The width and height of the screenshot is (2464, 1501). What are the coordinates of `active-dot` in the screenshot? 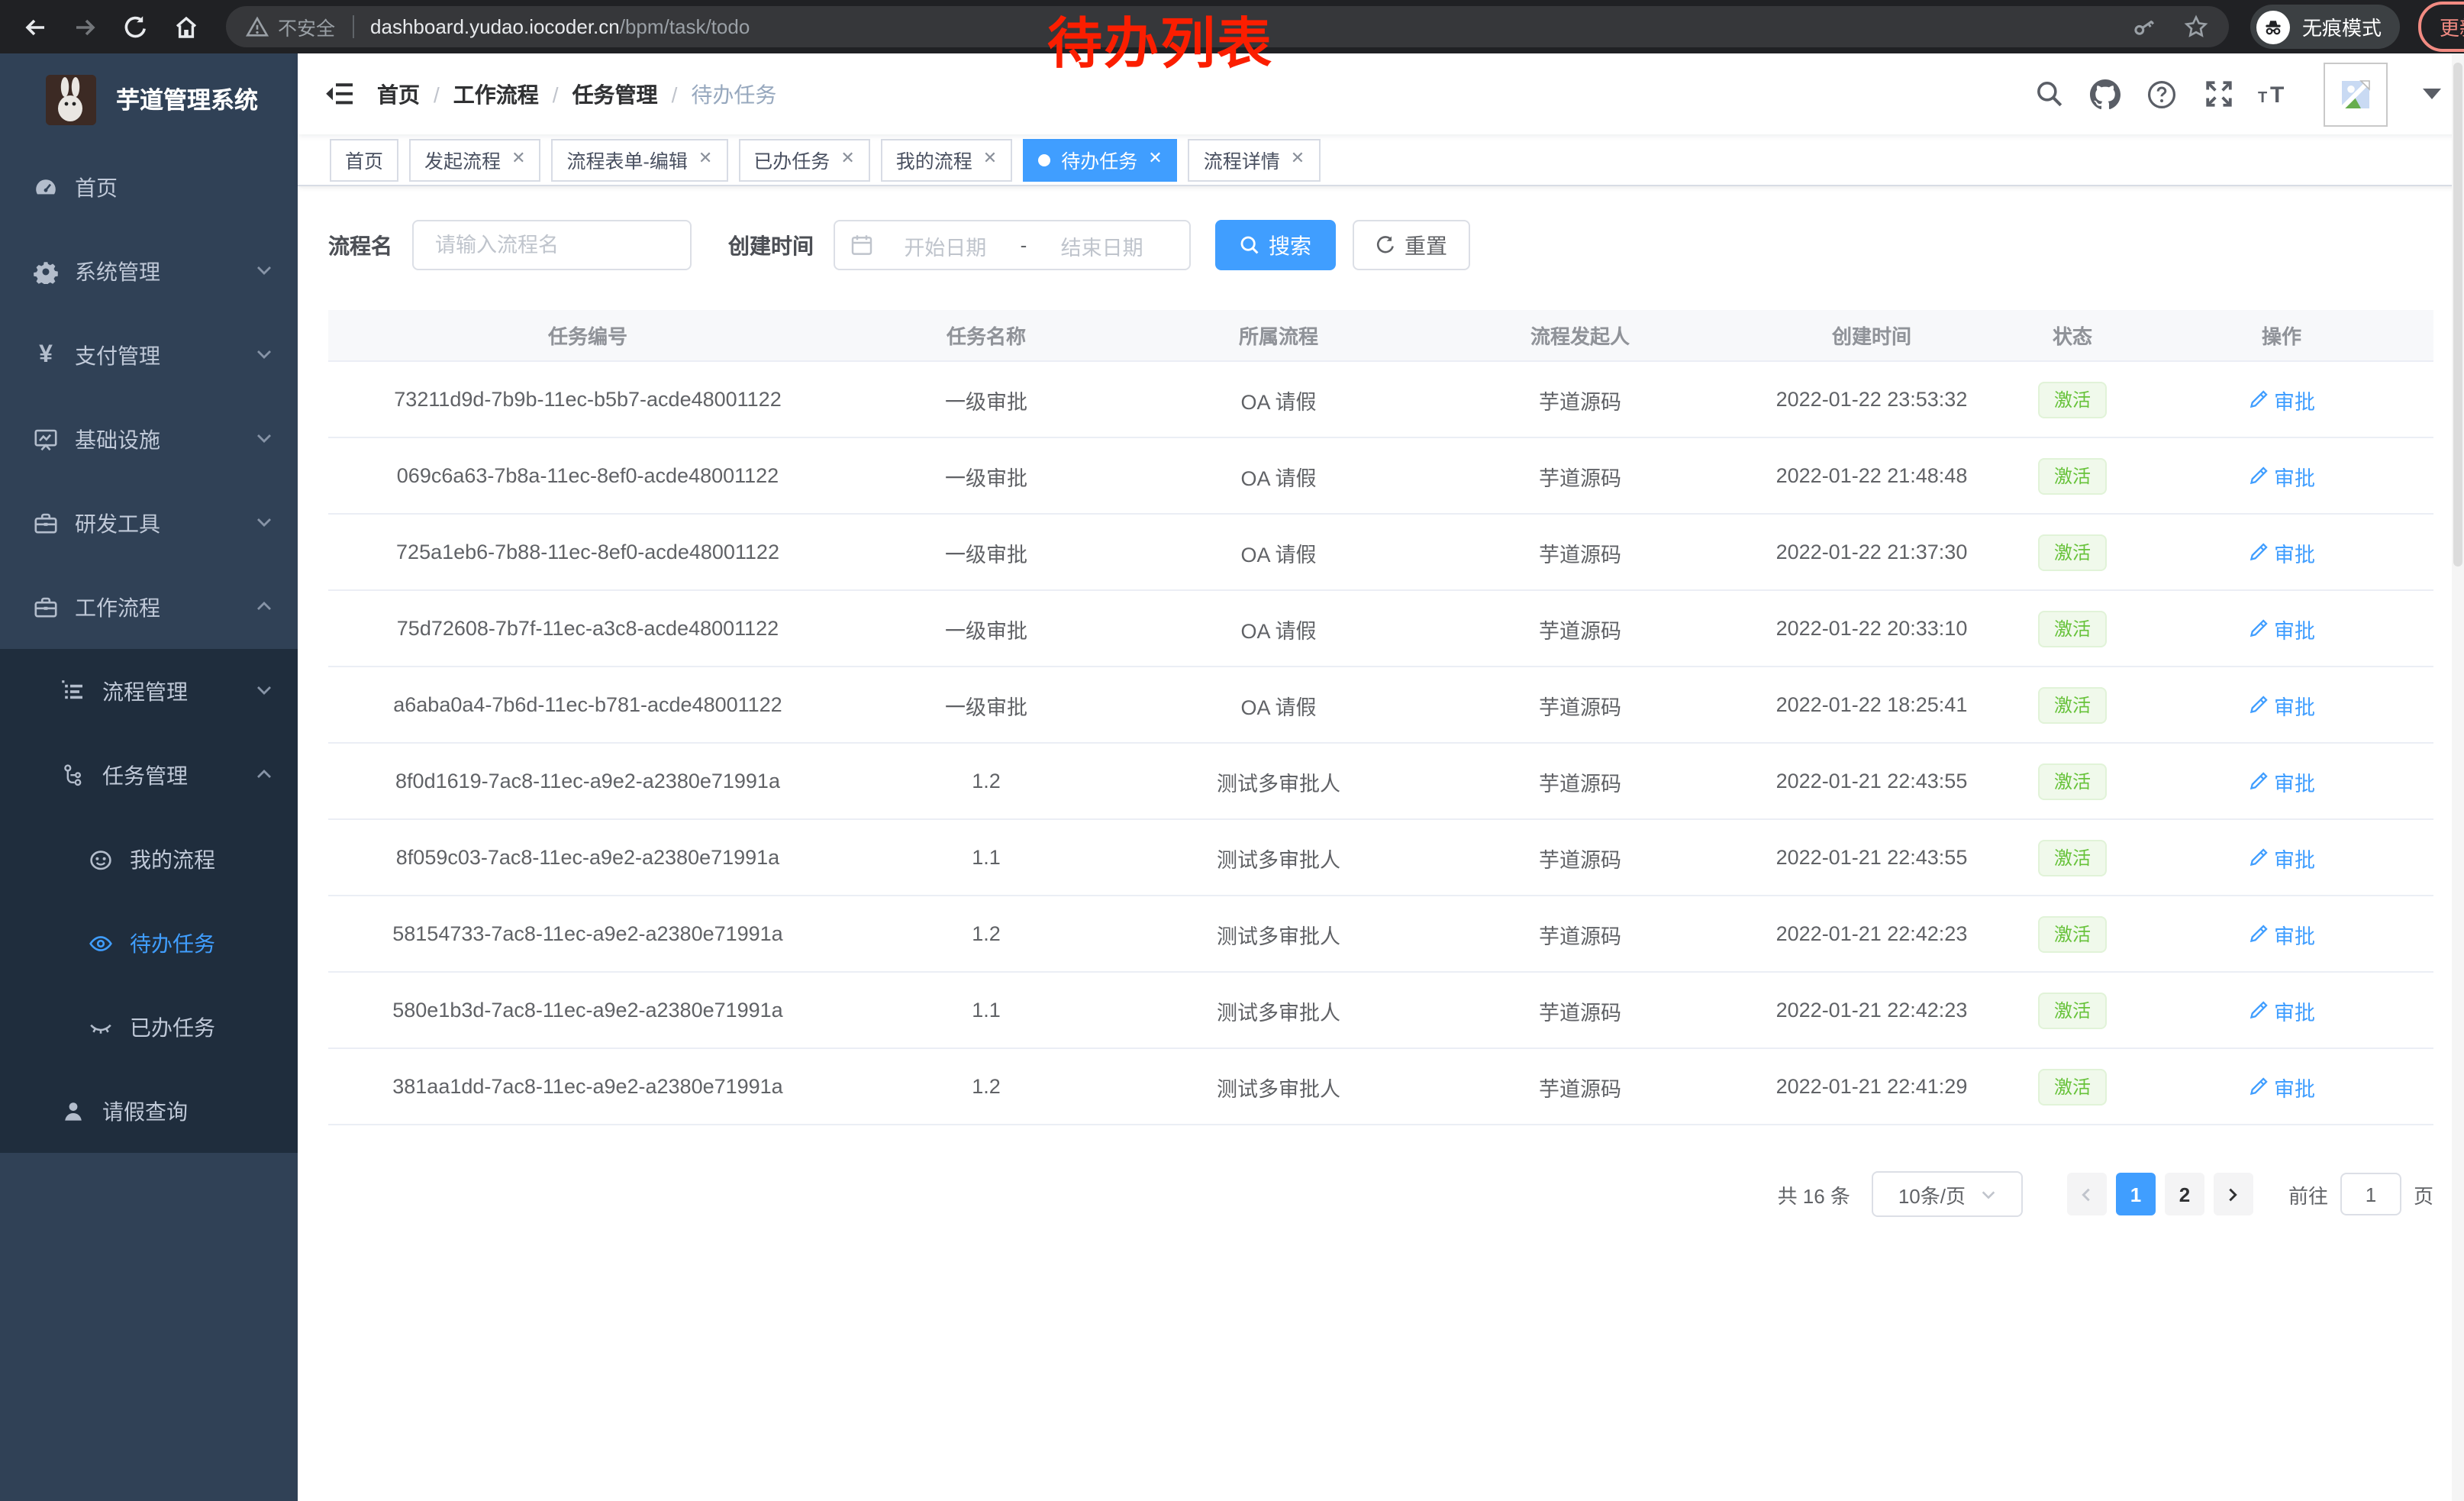 It's located at (1045, 159).